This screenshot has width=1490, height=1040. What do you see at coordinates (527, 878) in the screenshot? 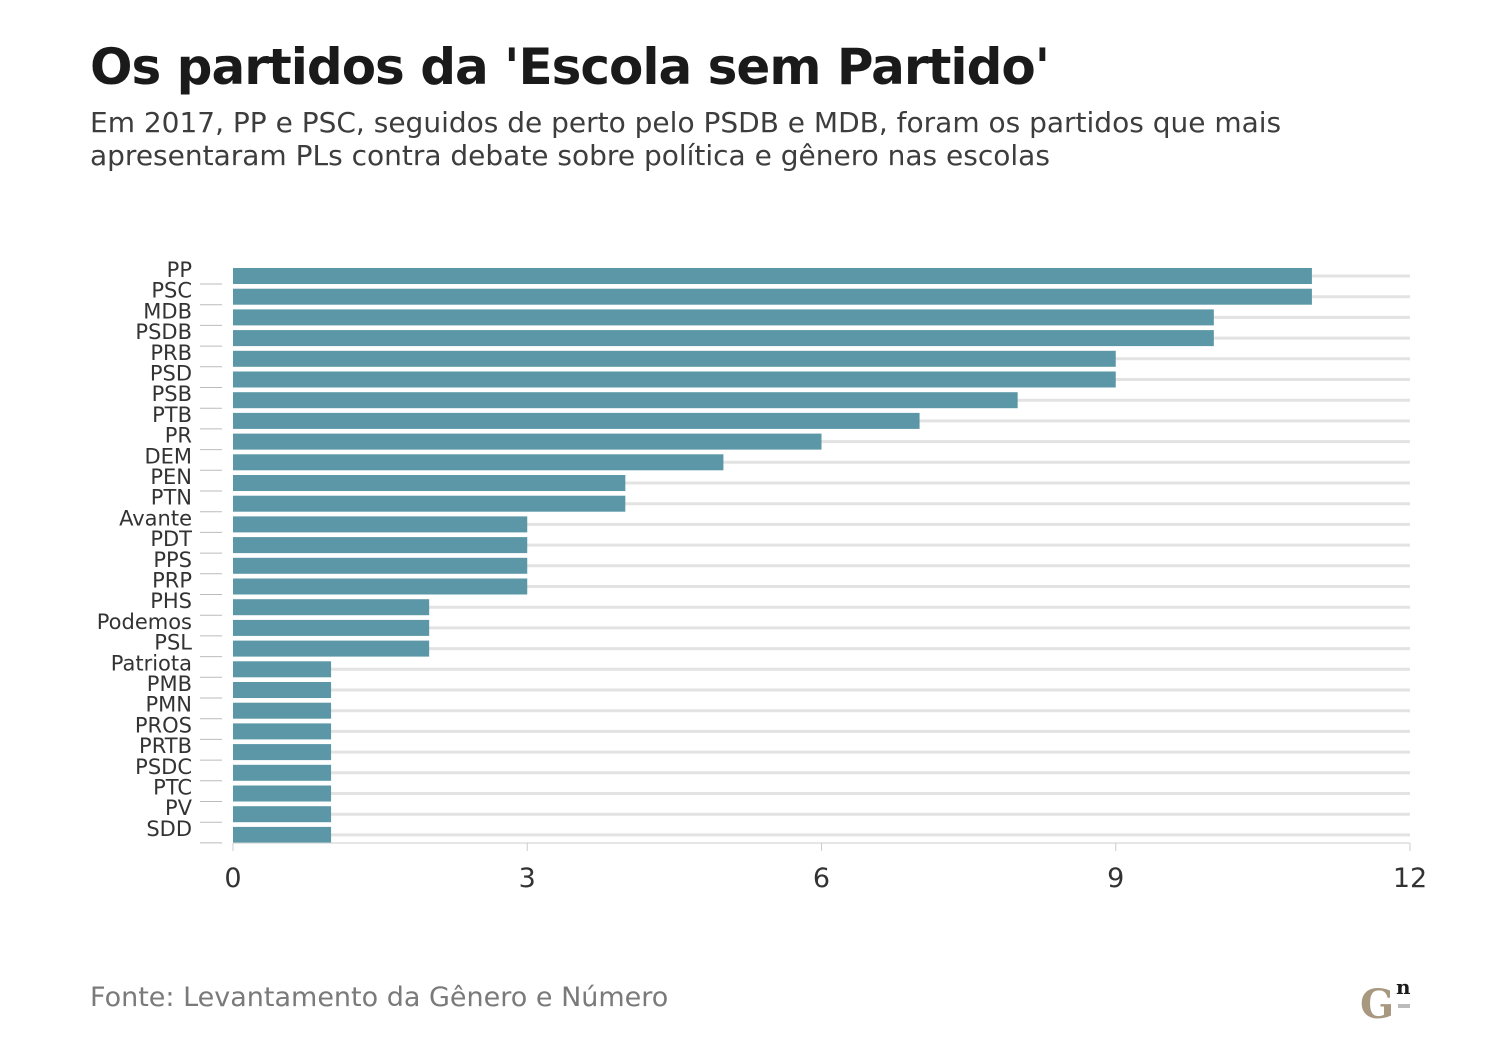
I see `x-tick-label: 3` at bounding box center [527, 878].